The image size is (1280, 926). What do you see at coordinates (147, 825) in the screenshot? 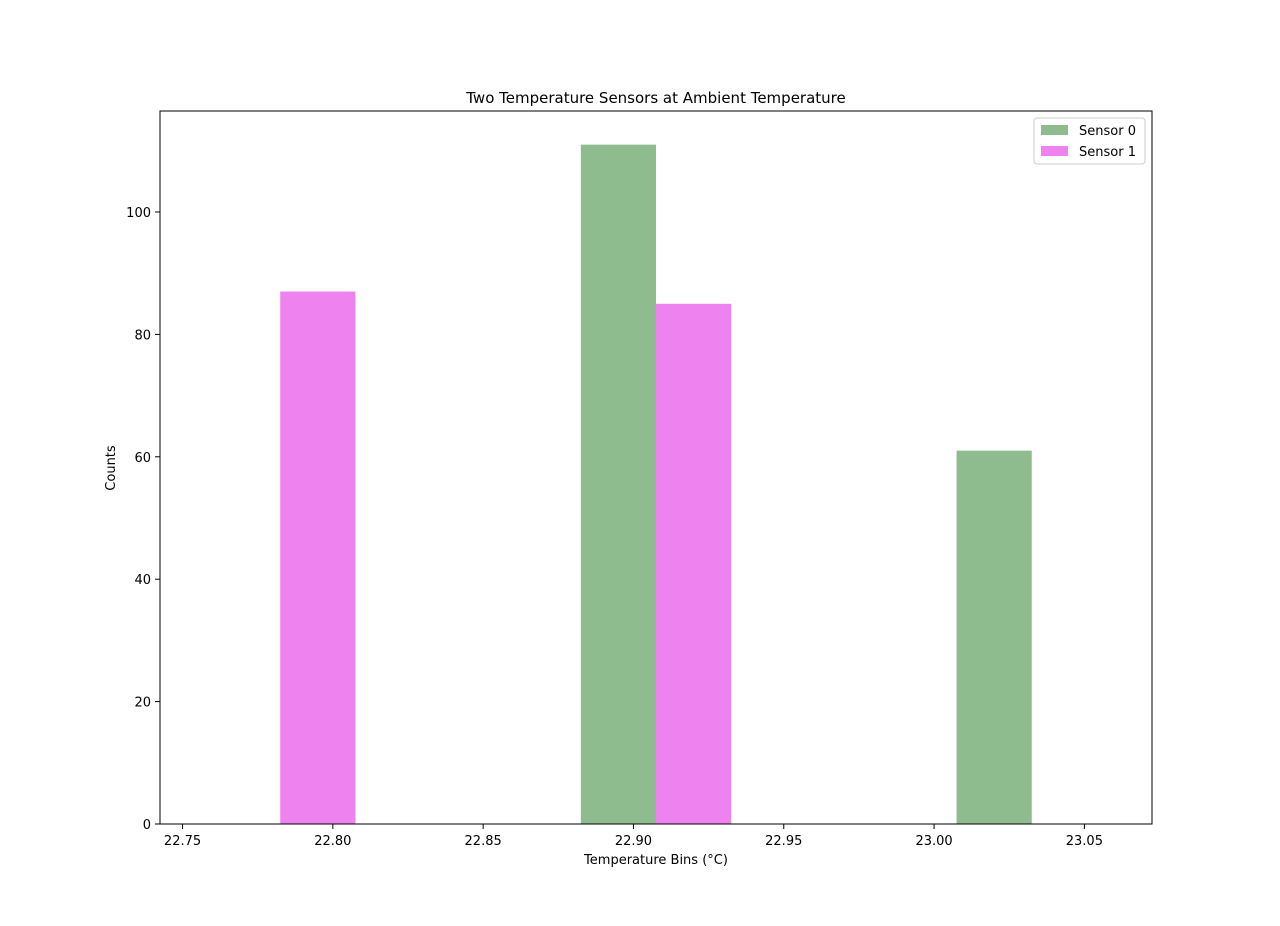
I see `y-tick-label: 0` at bounding box center [147, 825].